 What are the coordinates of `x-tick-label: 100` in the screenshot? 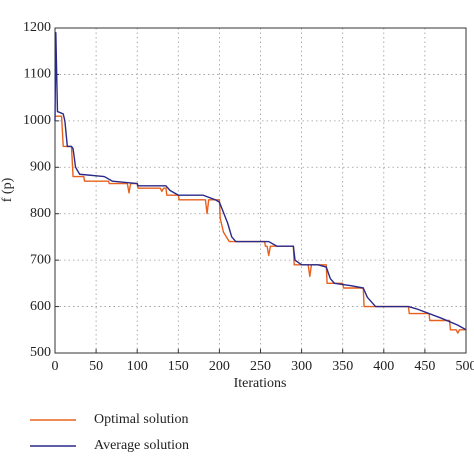 It's located at (137, 366).